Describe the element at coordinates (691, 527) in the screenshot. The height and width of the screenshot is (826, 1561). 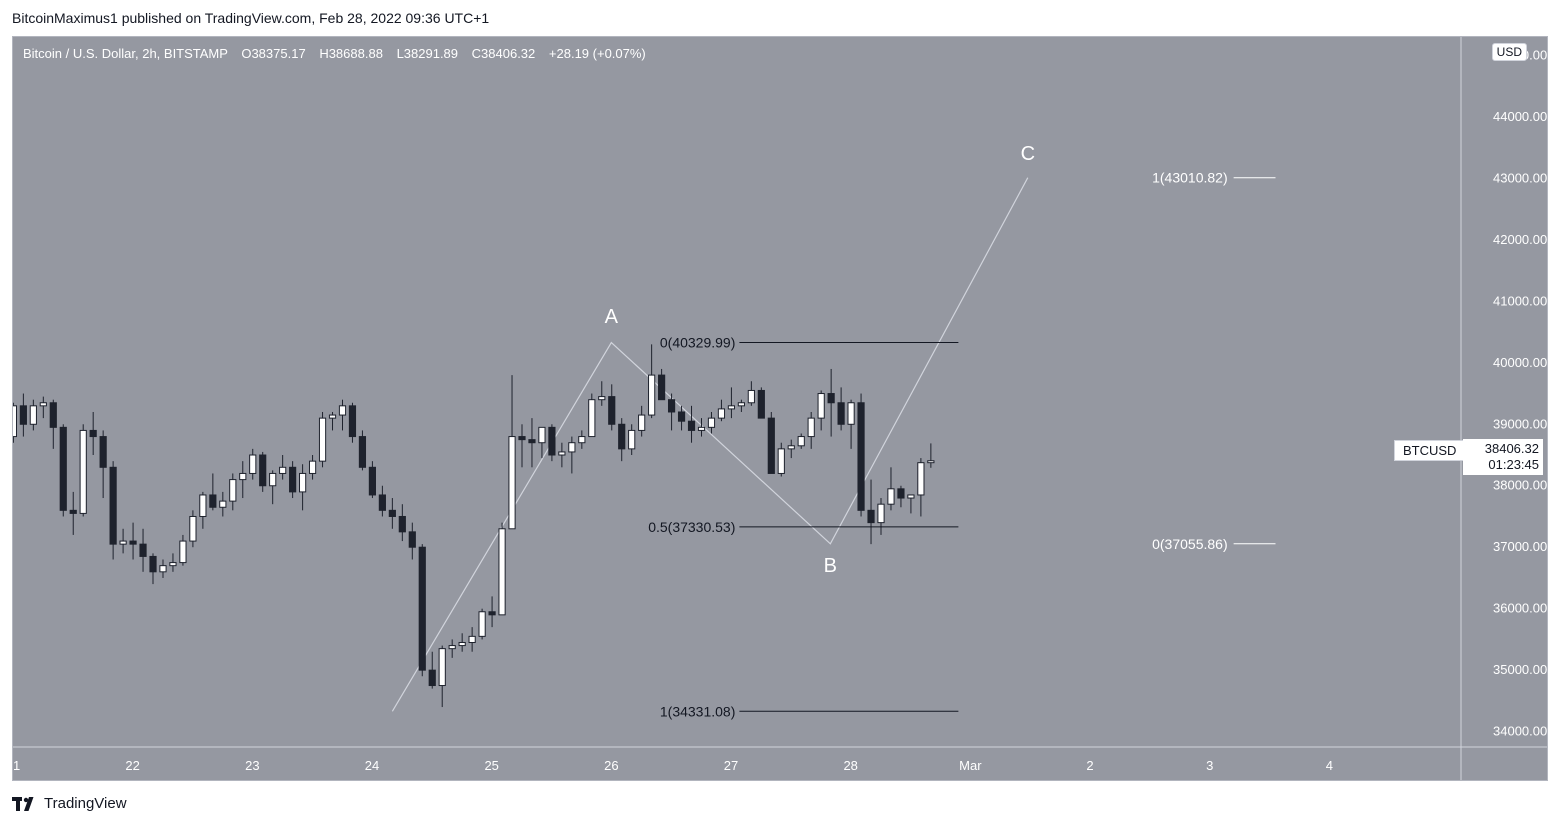
I see `fib-level-label: 0.5(37330.53)` at that location.